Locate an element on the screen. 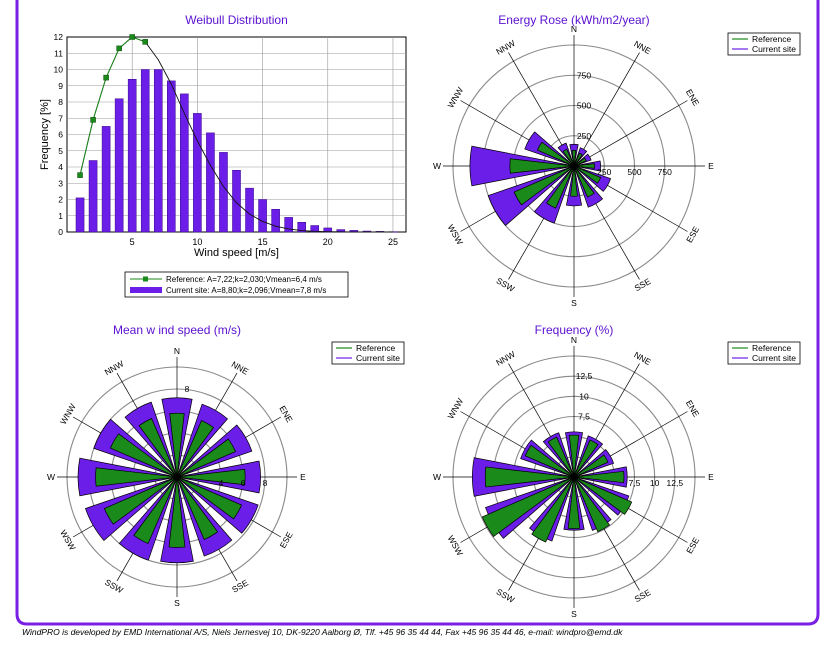  ring-label-east: 750 is located at coordinates (665, 172).